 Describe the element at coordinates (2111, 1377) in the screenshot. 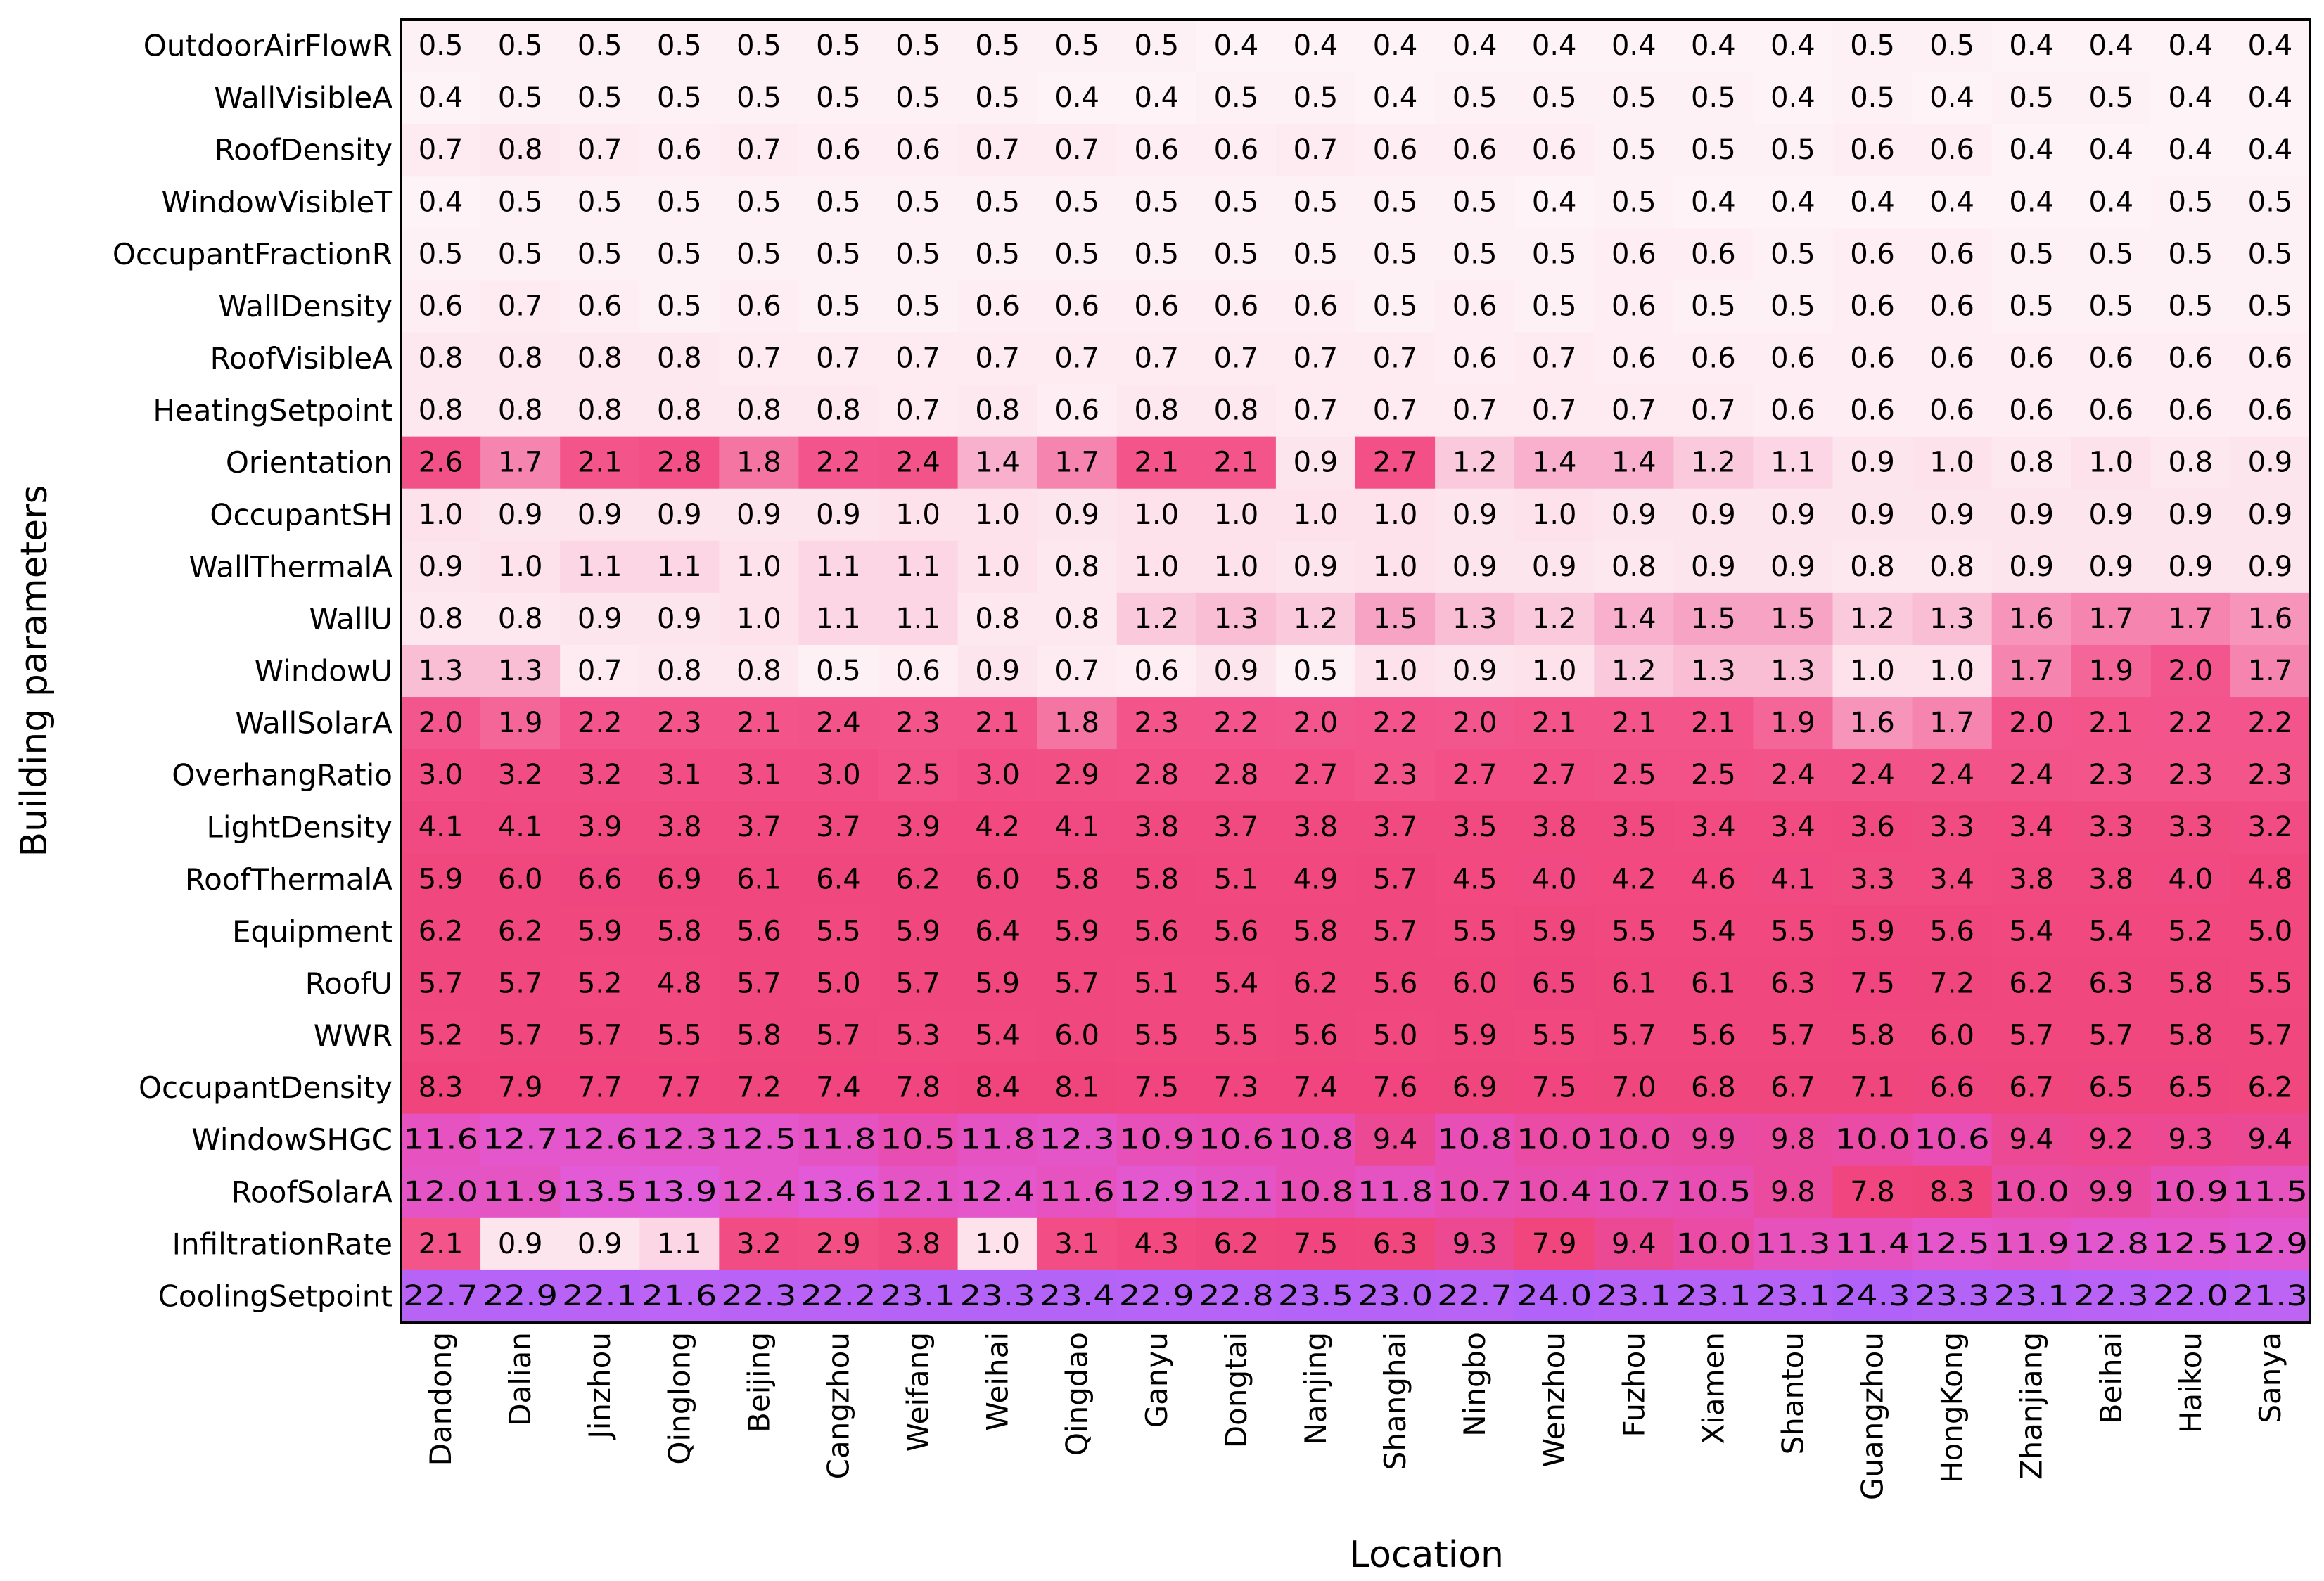

I see `column-label: Beihai` at that location.